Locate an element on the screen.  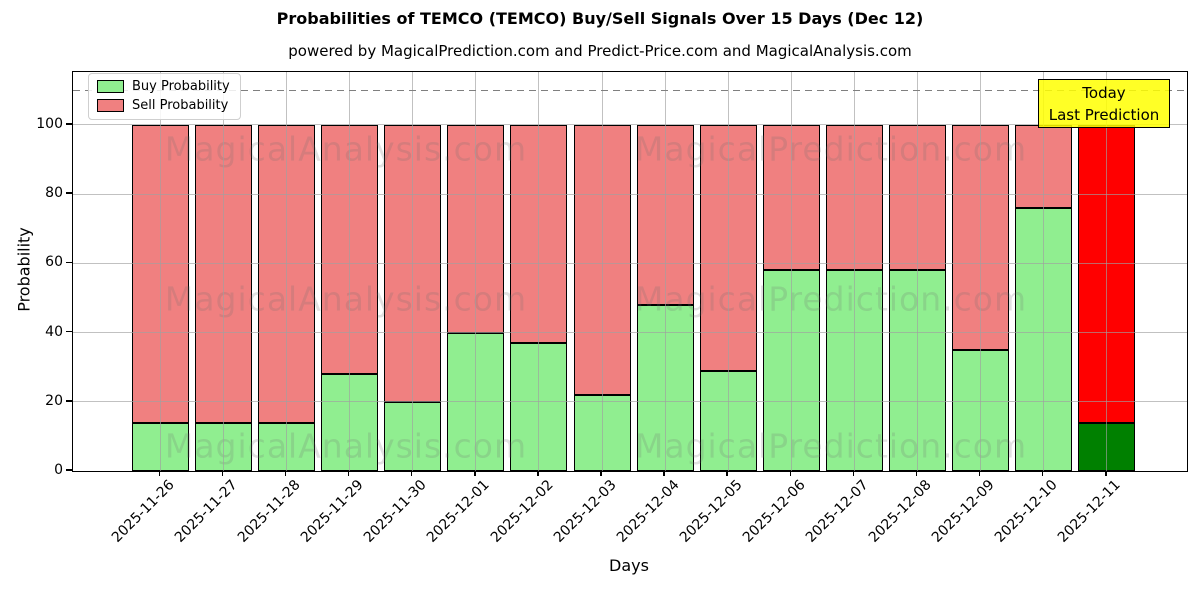
legend-label-sell: Sell Probability is located at coordinates (180, 105).